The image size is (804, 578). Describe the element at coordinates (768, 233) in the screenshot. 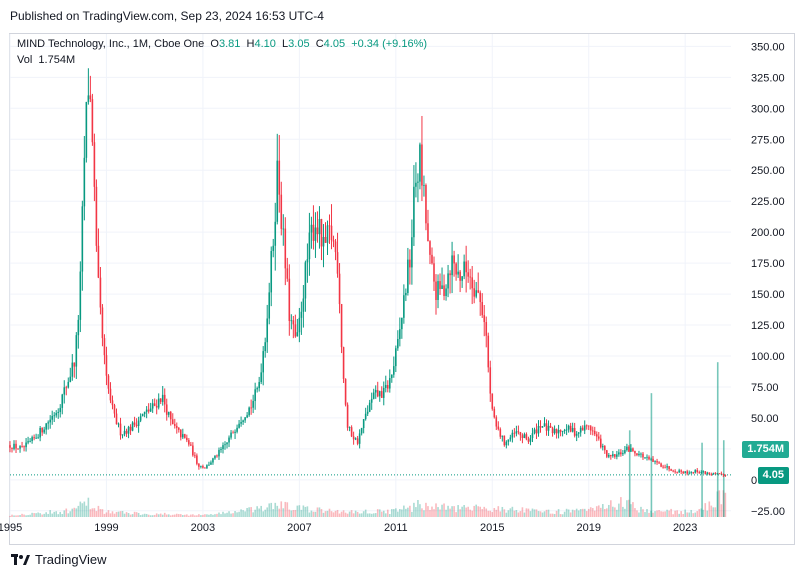

I see `price-tick-label: 200.00` at that location.